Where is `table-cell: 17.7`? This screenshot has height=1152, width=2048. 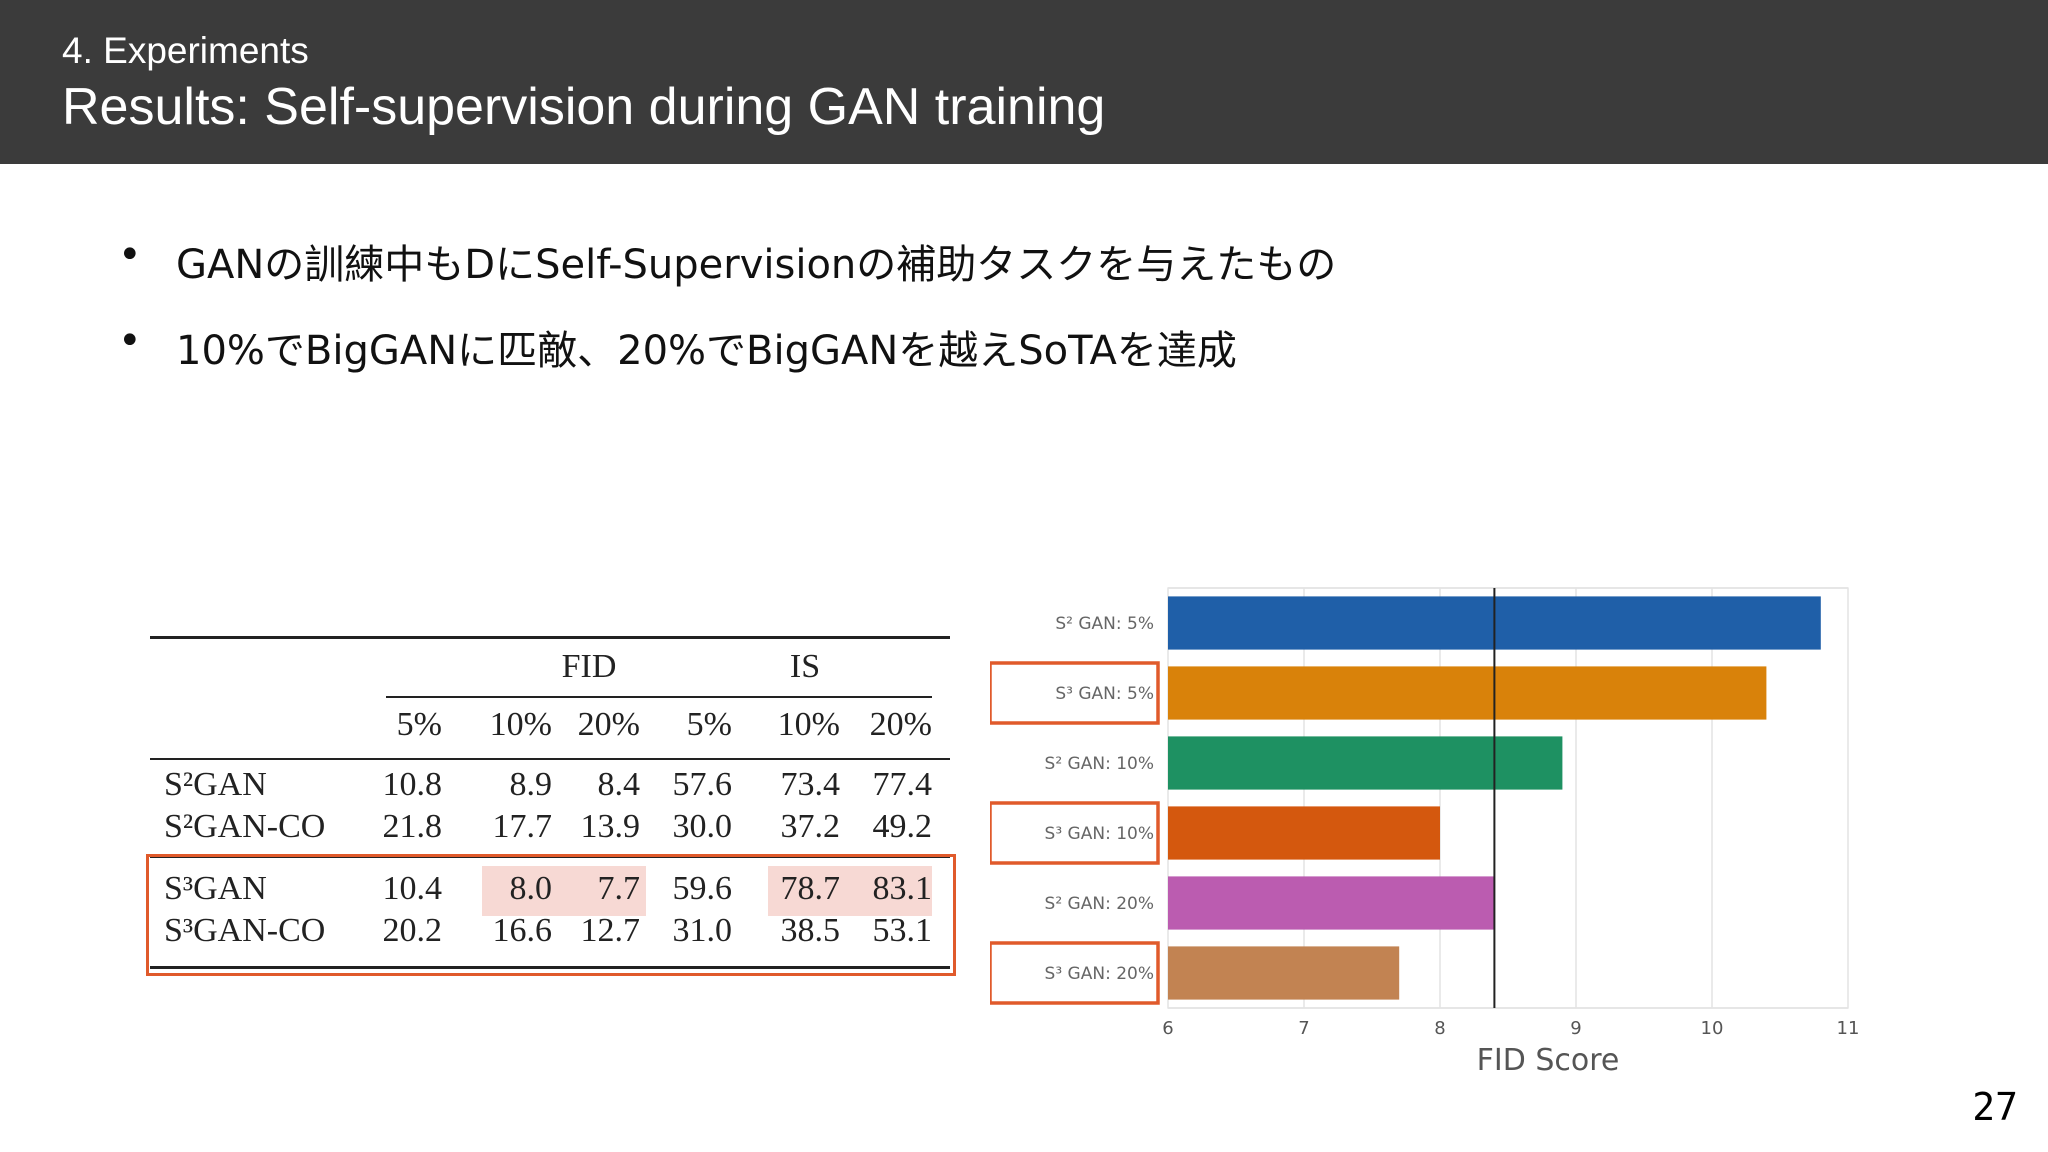
table-cell: 17.7 is located at coordinates (522, 826).